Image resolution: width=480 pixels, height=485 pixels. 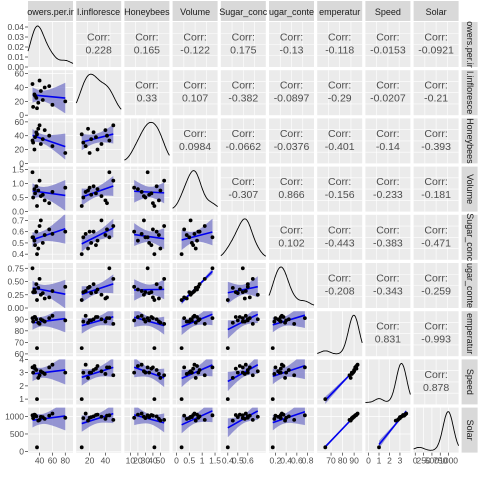 I want to click on row-strip, so click(x=469, y=189).